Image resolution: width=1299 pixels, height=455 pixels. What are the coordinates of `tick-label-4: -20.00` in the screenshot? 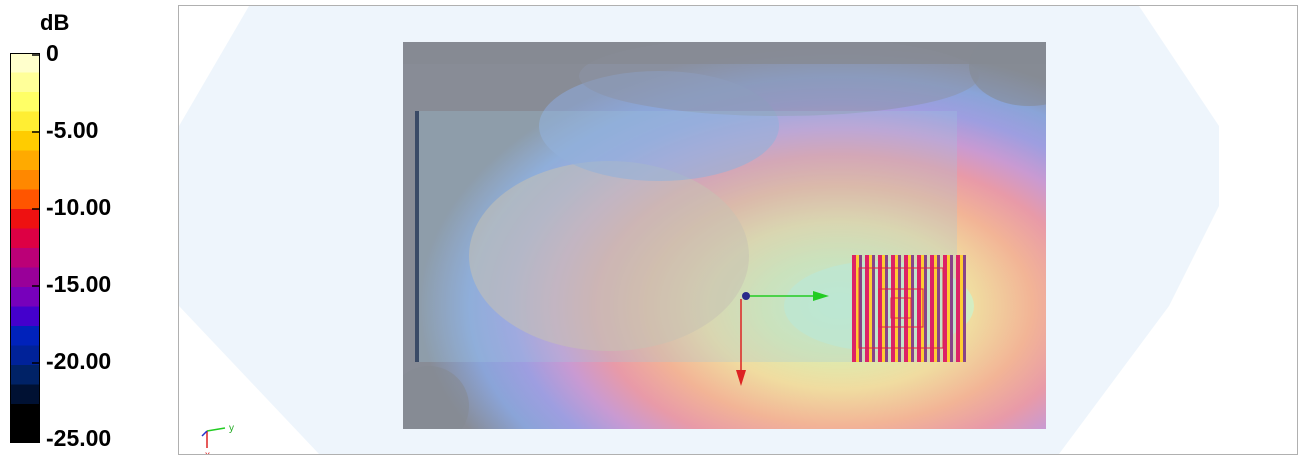 It's located at (79, 361).